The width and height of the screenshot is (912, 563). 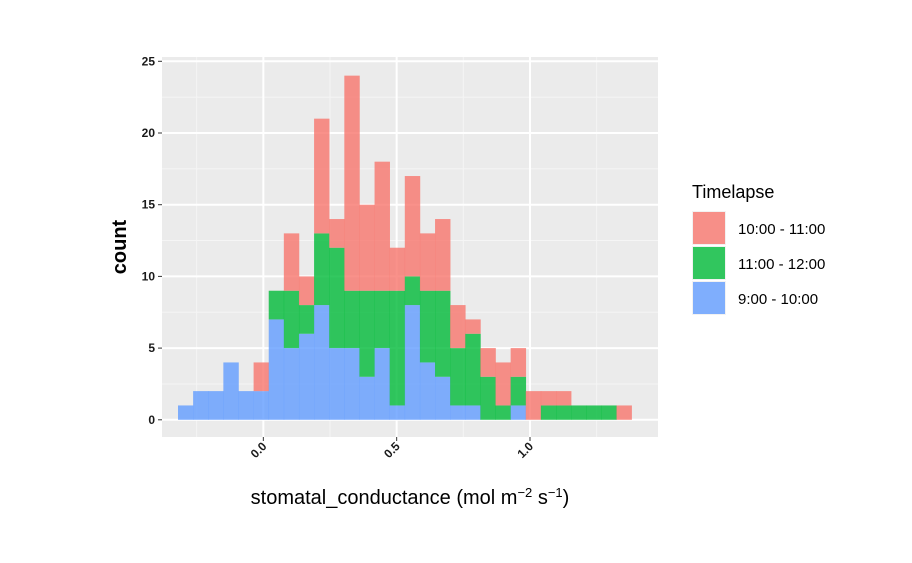 I want to click on y-tick-label: 0, so click(x=151, y=420).